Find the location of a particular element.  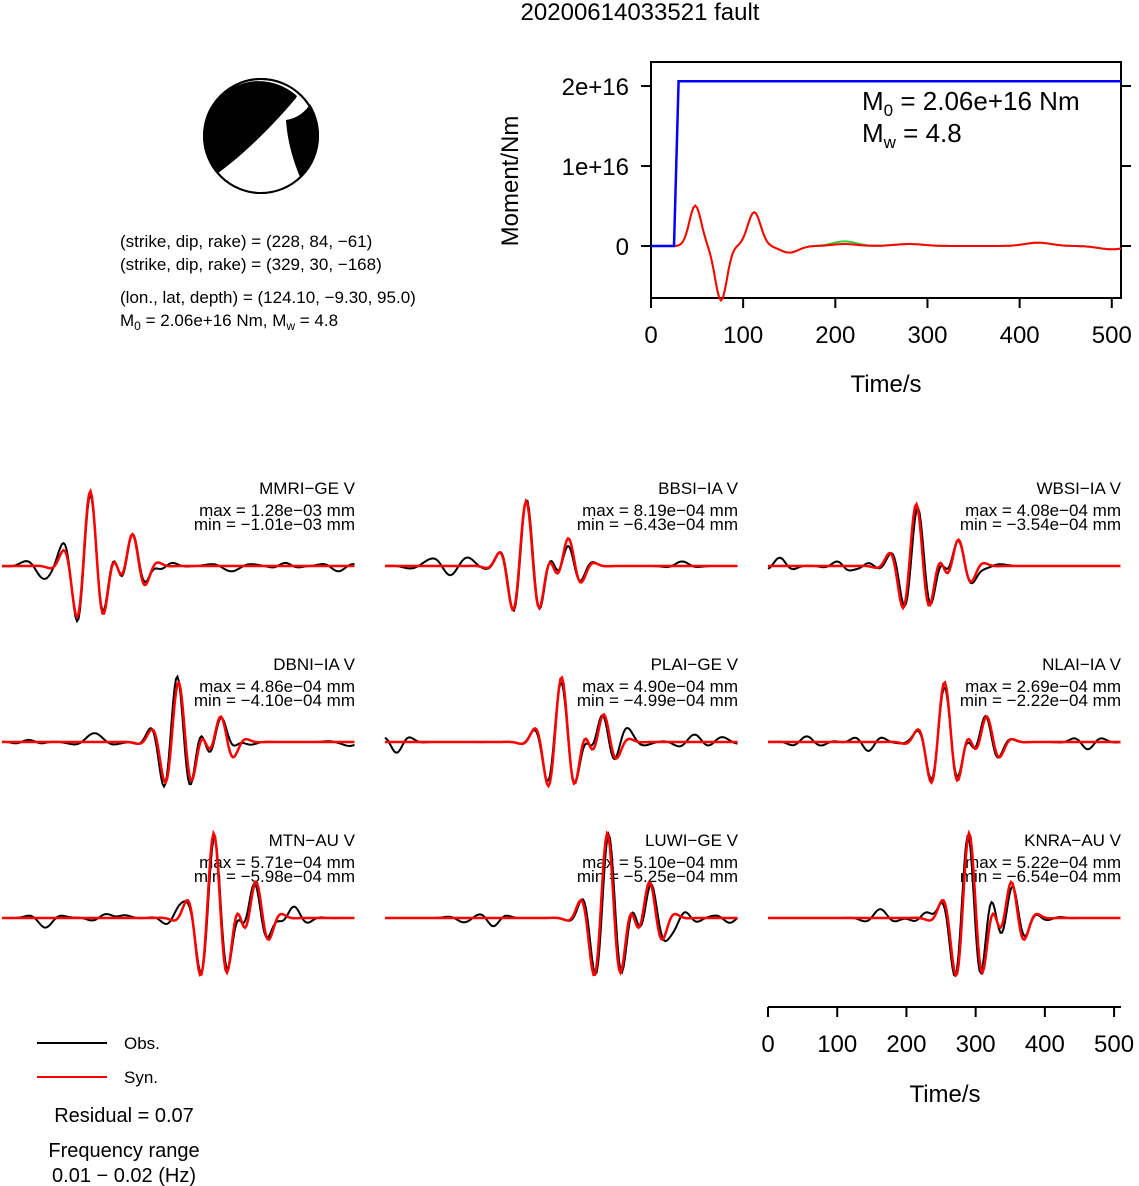

station-max: max = 5.10e−04 mm is located at coordinates (660, 862).